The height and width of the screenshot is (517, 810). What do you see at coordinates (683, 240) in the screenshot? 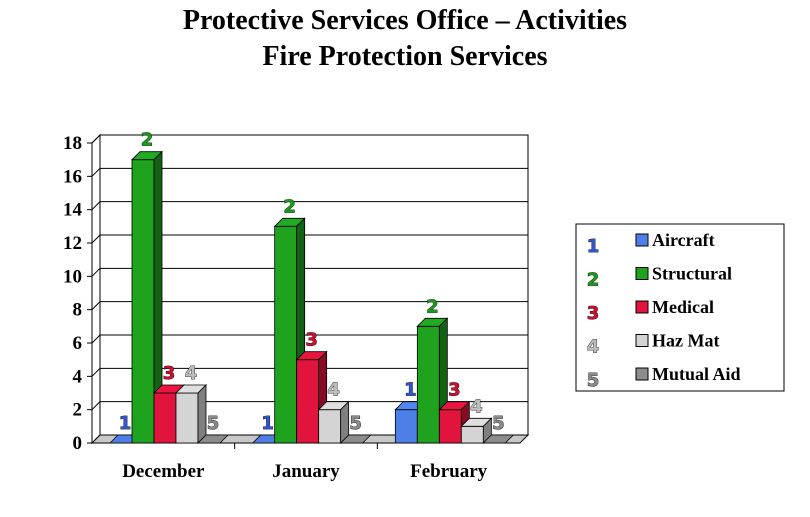
I see `legend-label: Aircraft` at bounding box center [683, 240].